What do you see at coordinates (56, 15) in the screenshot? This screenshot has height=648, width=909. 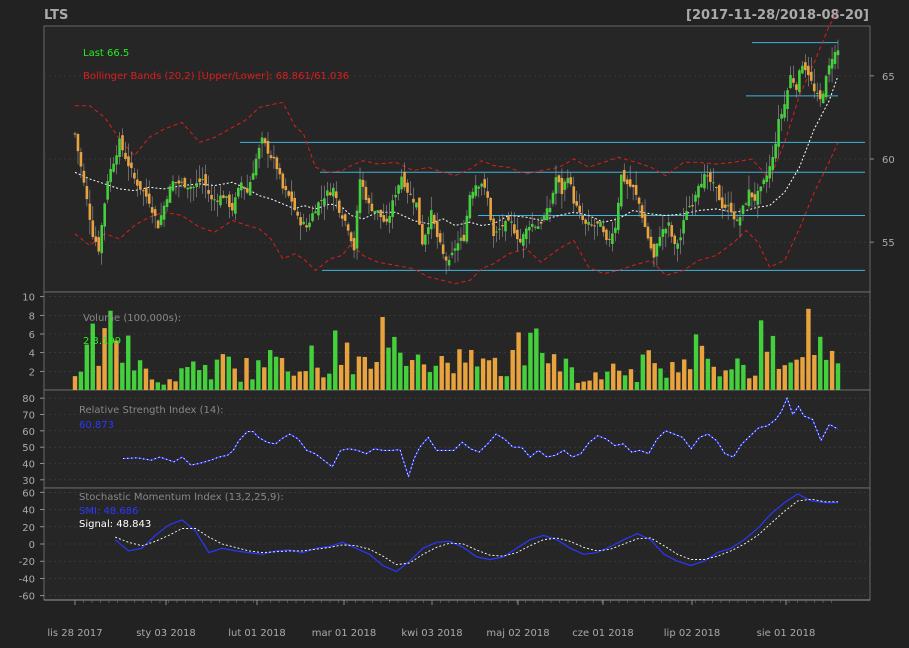 I see `symbol-title: LTS` at bounding box center [56, 15].